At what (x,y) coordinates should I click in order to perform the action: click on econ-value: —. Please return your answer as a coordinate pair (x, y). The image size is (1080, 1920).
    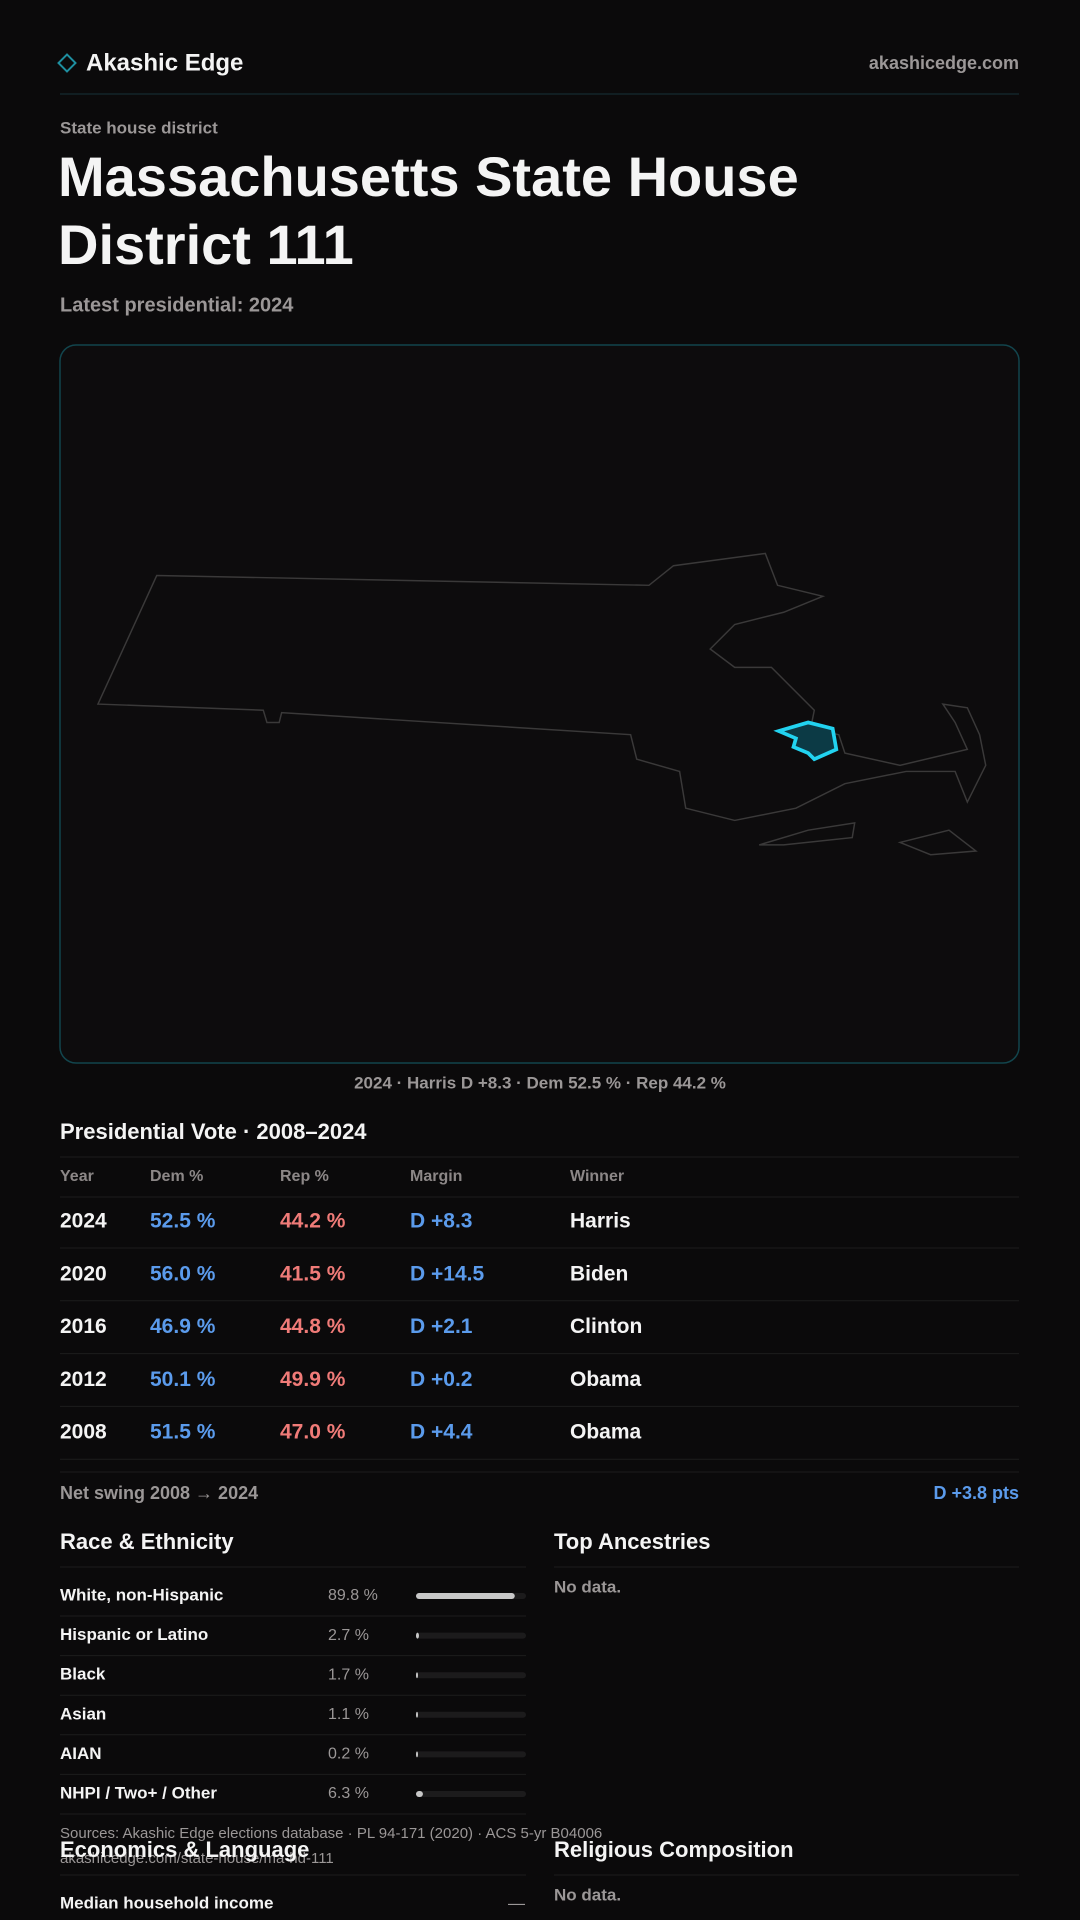
    Looking at the image, I should click on (516, 1902).